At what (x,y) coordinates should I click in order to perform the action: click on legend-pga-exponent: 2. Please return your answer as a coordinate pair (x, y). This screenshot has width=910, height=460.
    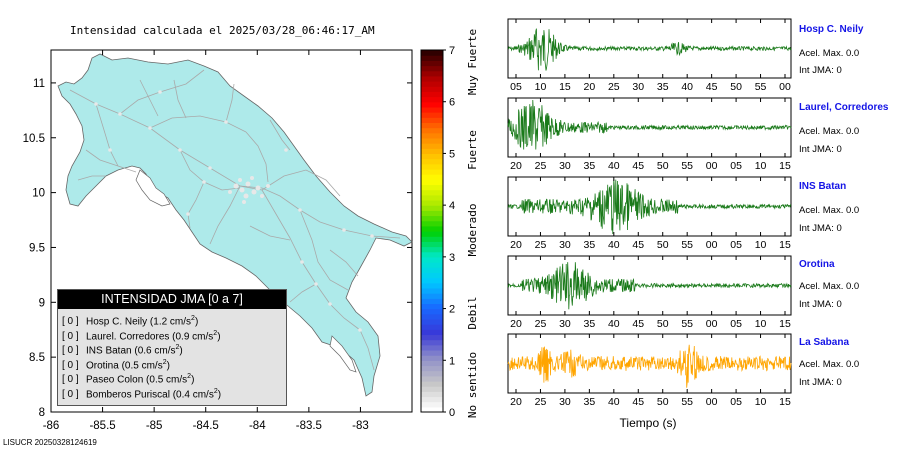
    Looking at the image, I should click on (215, 391).